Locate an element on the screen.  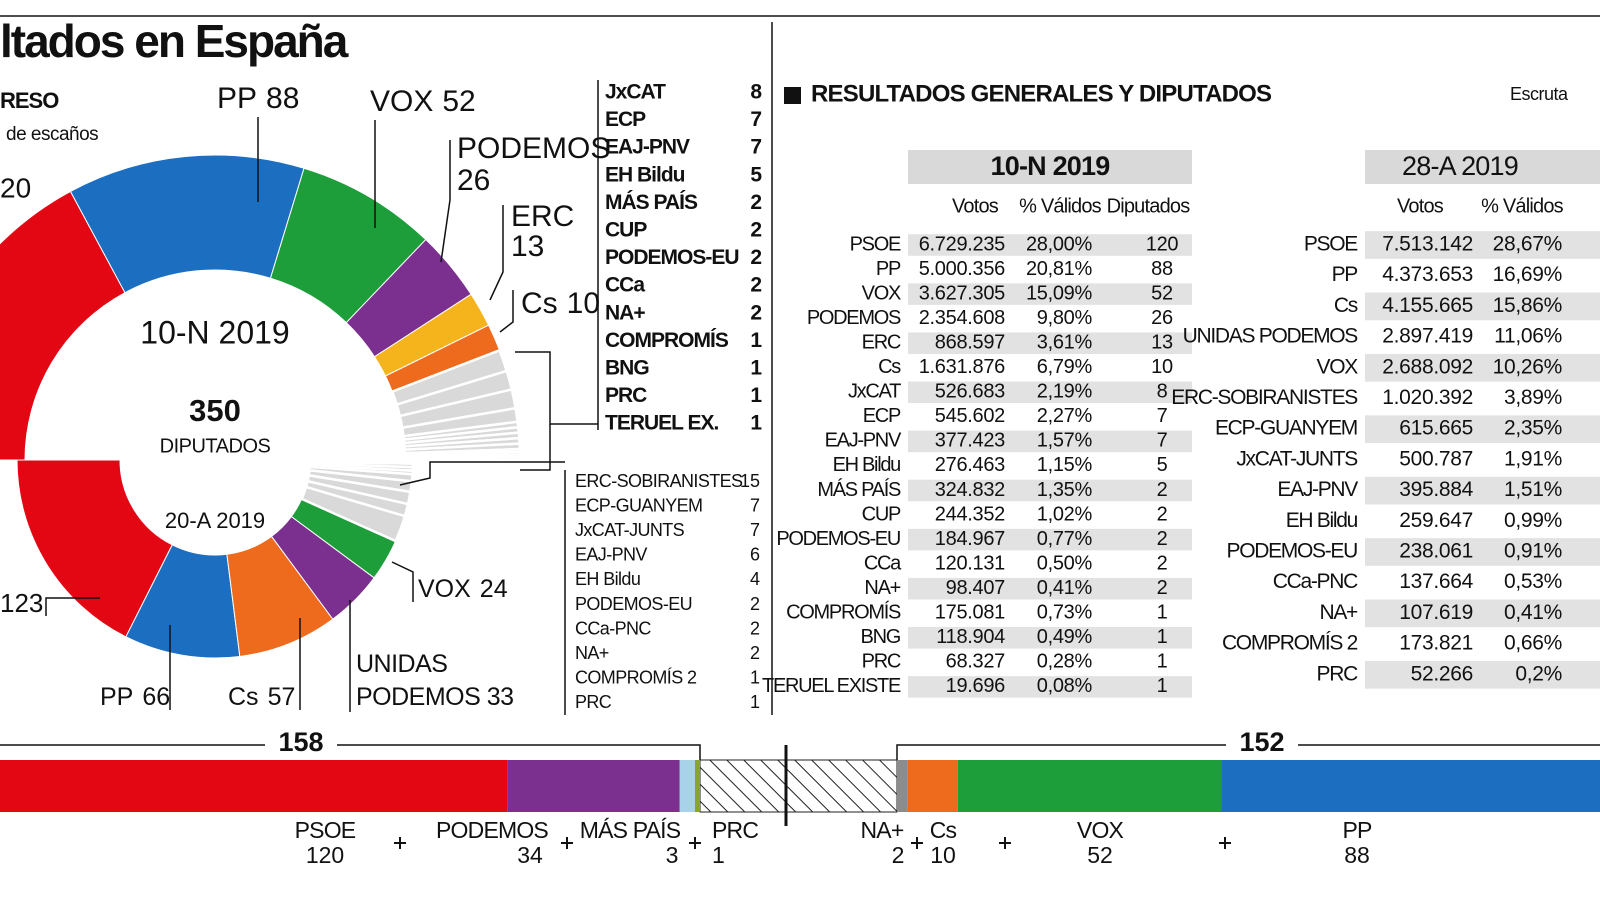
segment-label-part: VOX is located at coordinates (401, 101).